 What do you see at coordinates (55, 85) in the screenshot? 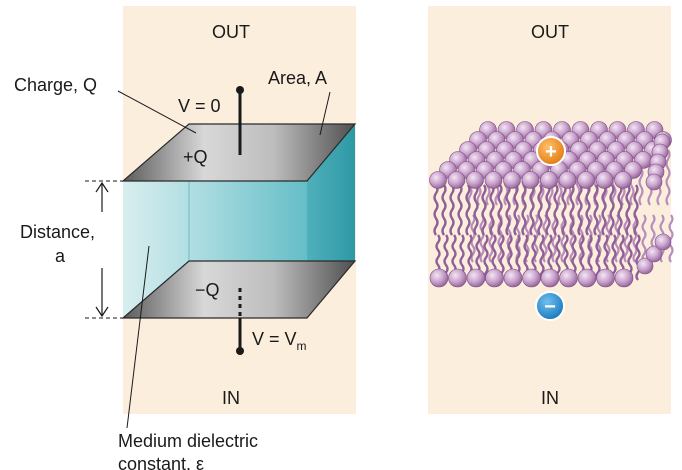
I see `charge-label: Charge, Q` at bounding box center [55, 85].